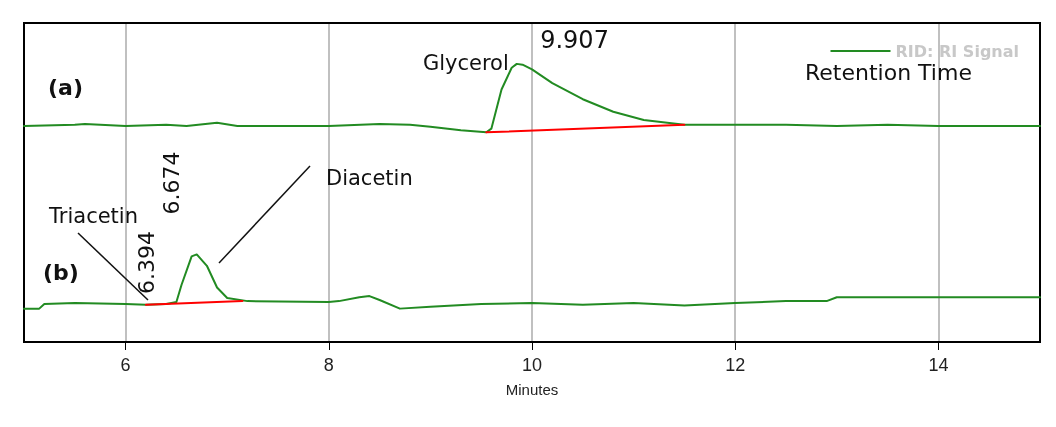  I want to click on annotation: (b), so click(61, 272).